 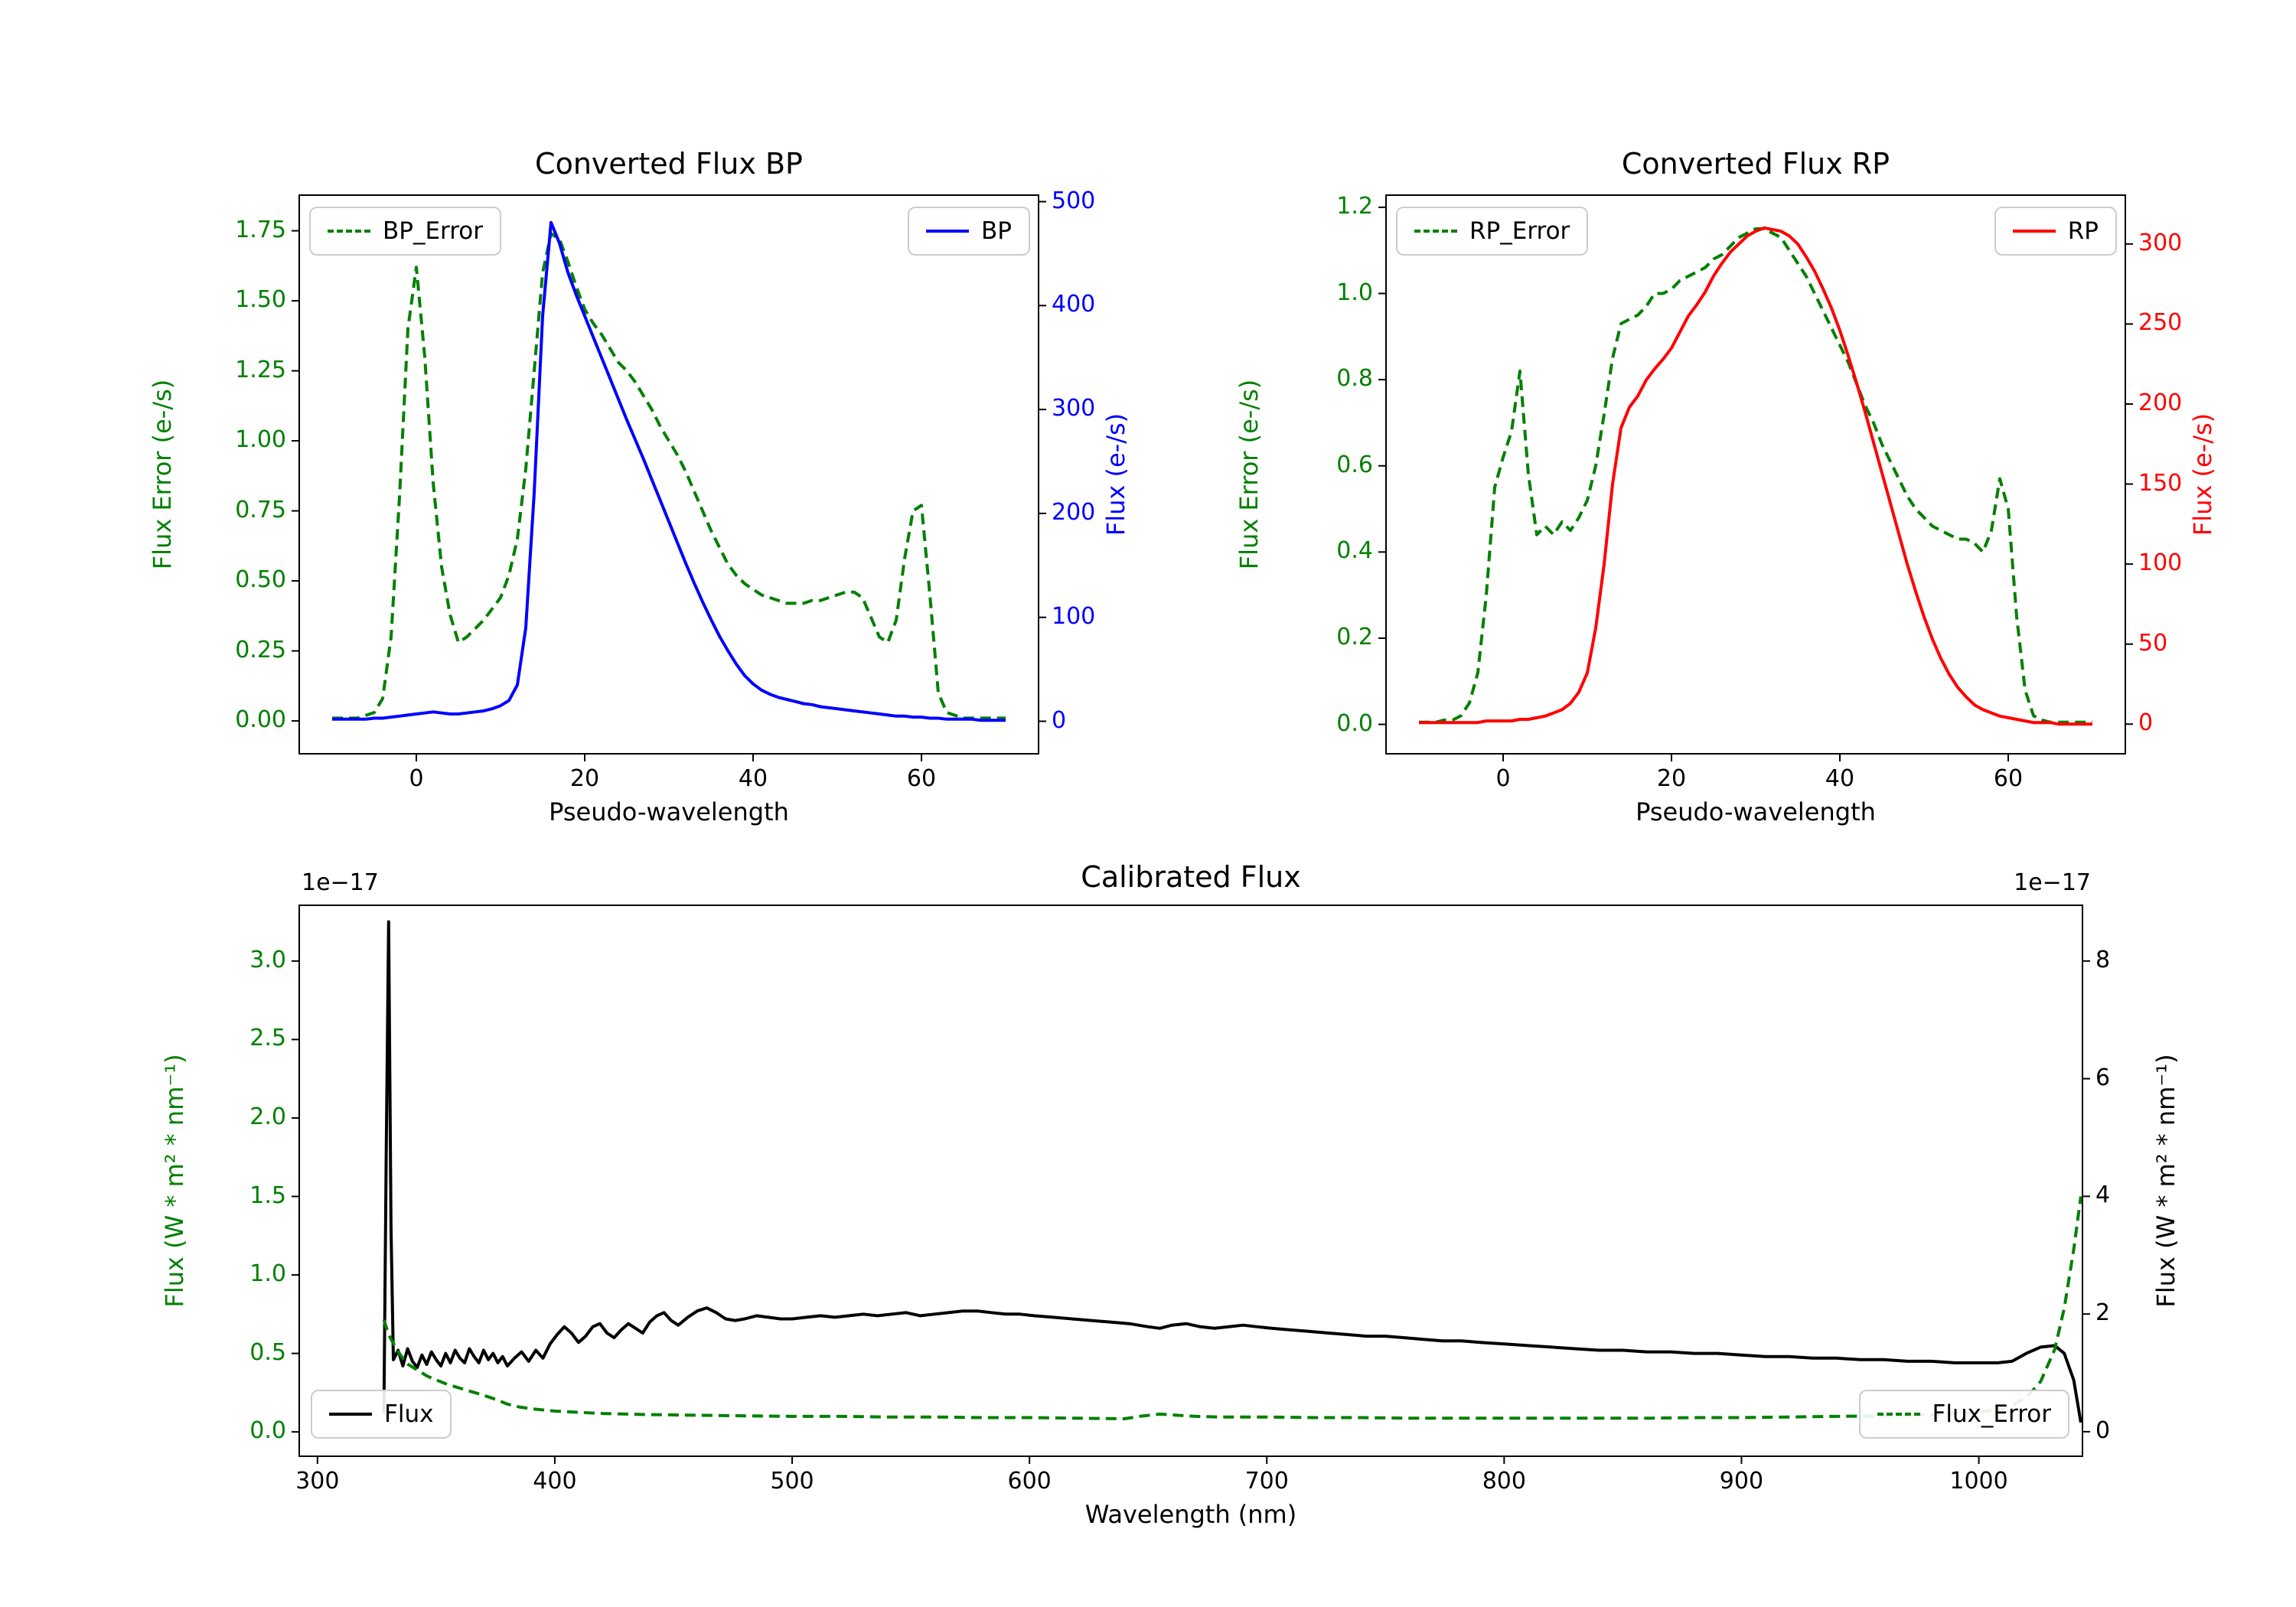 I want to click on tick-label: 0.8, so click(x=1354, y=378).